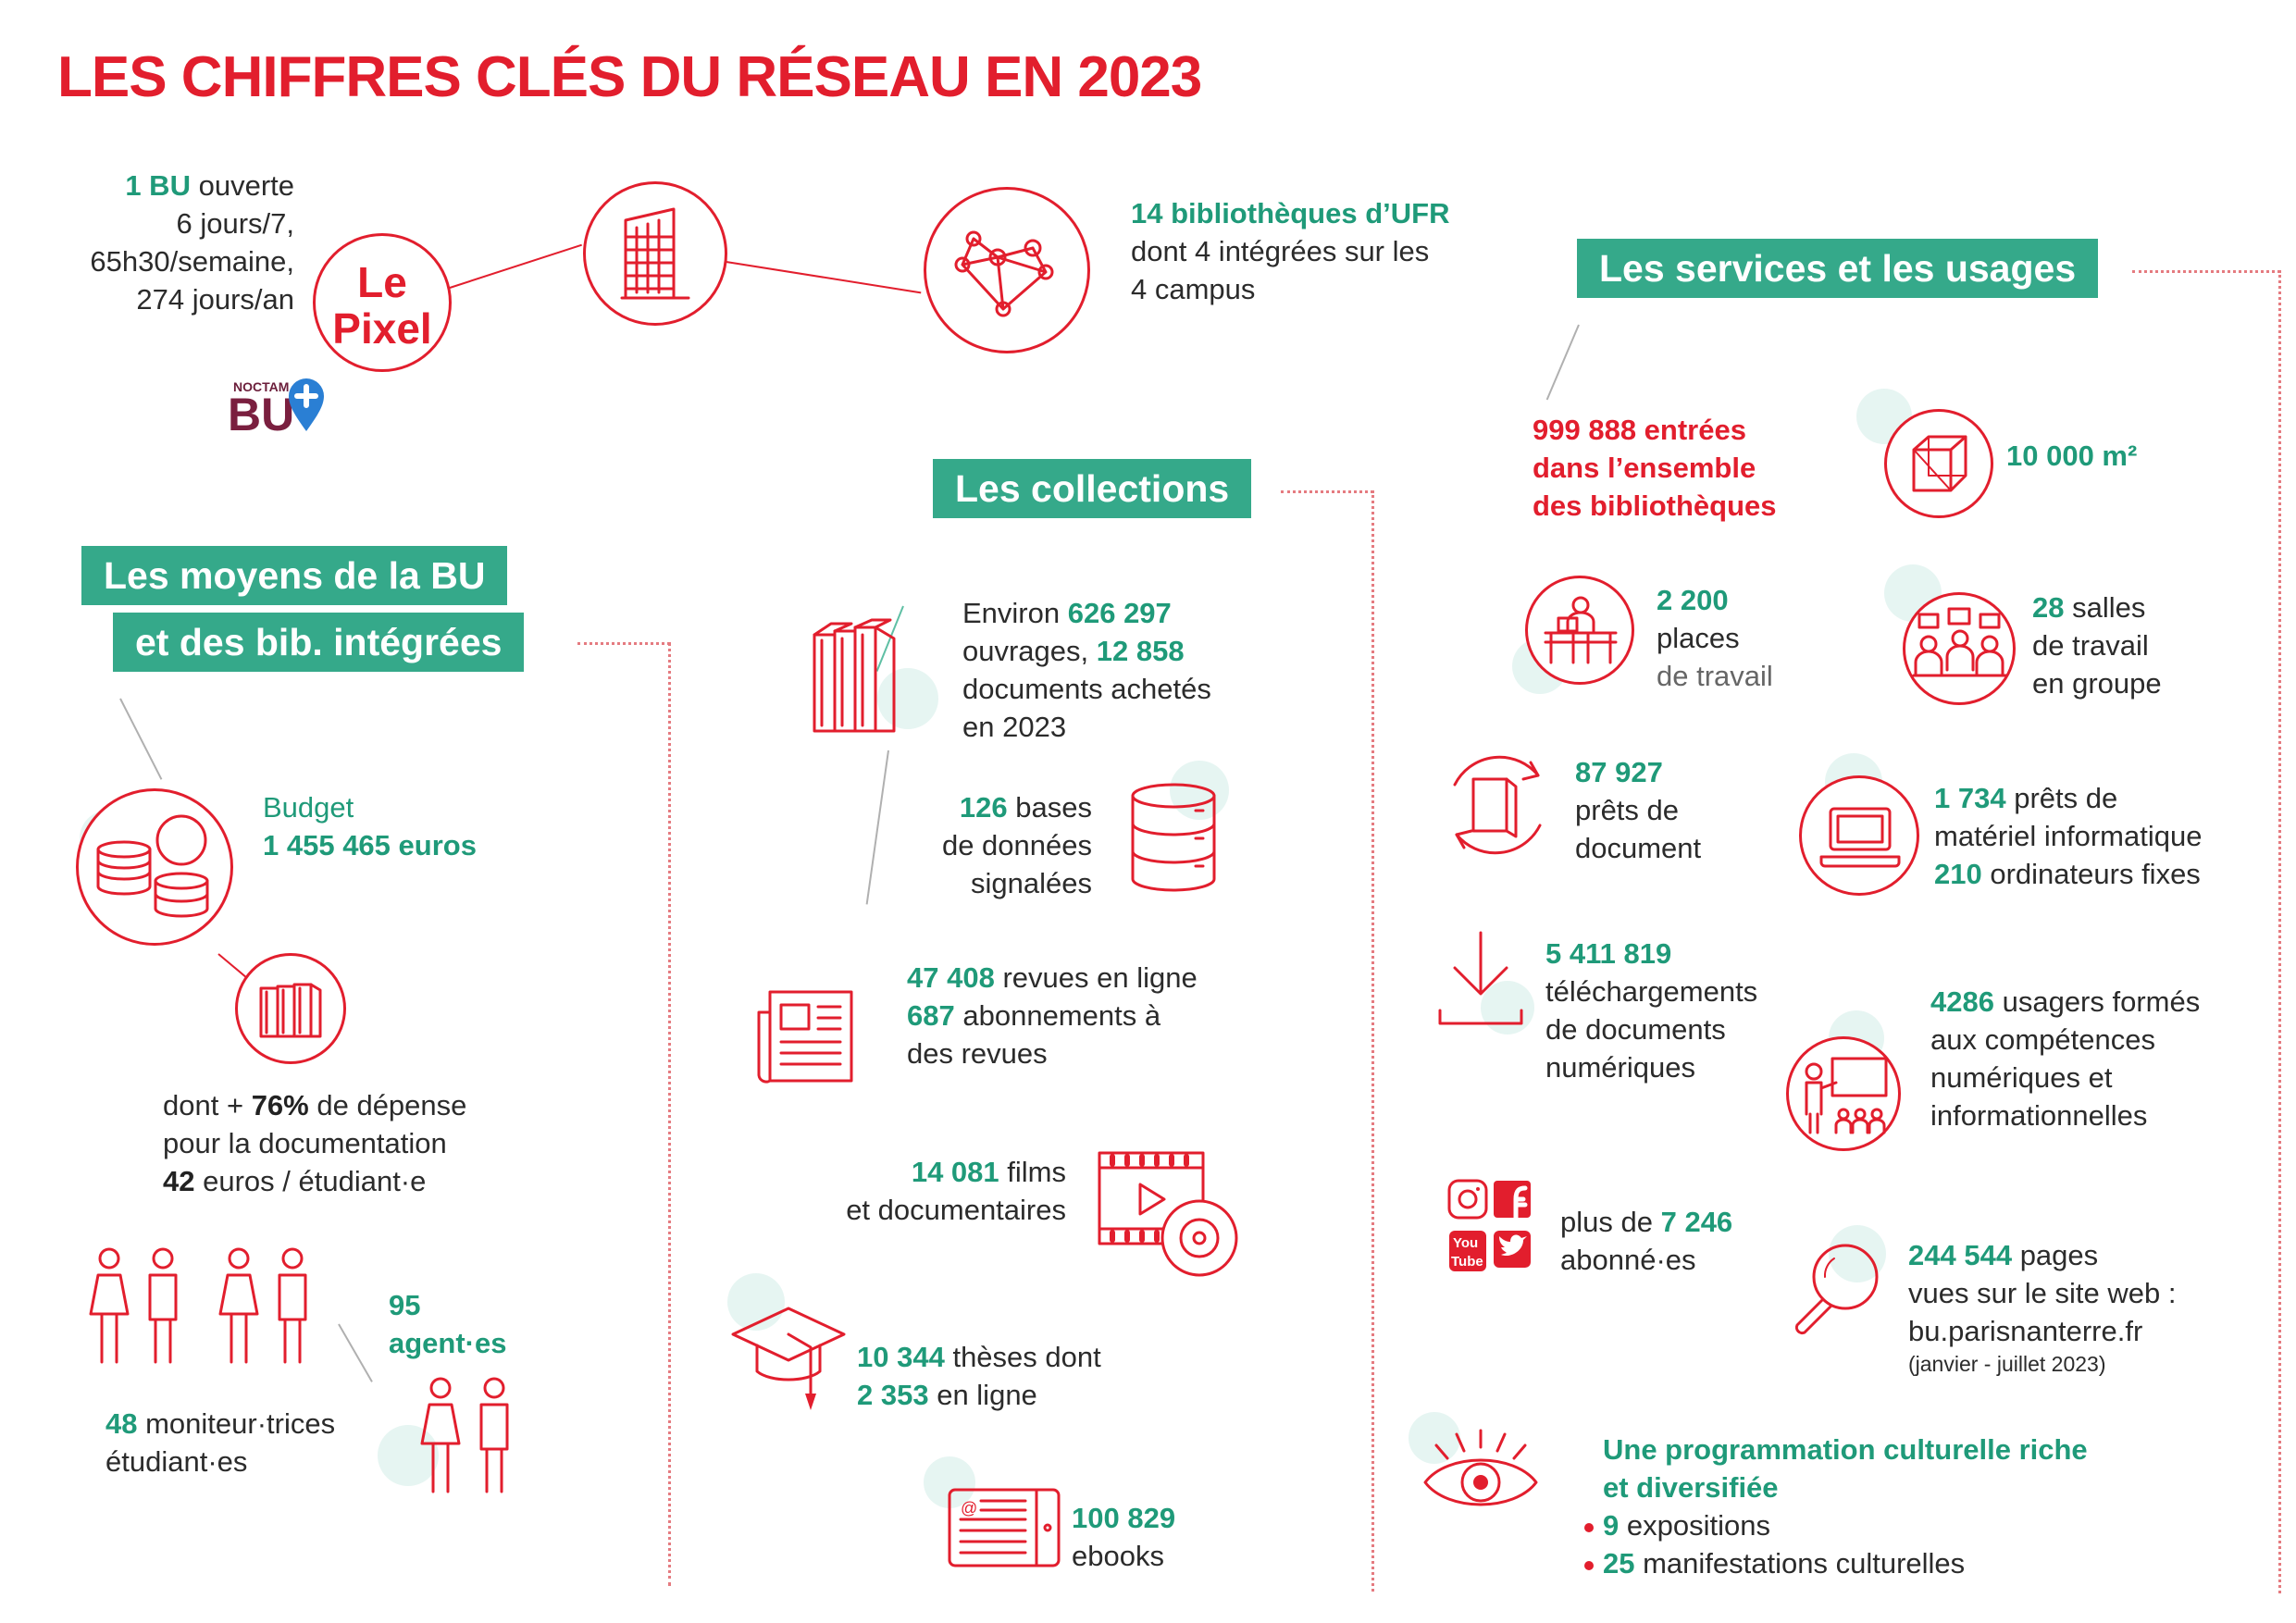 The image size is (2296, 1623). What do you see at coordinates (370, 845) in the screenshot?
I see `budget-value: 1 455 465 euros` at bounding box center [370, 845].